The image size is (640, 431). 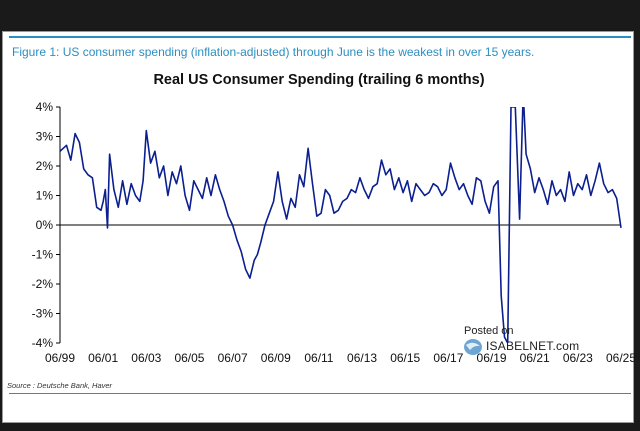 What do you see at coordinates (318, 358) in the screenshot?
I see `x-tick-label: 06/11` at bounding box center [318, 358].